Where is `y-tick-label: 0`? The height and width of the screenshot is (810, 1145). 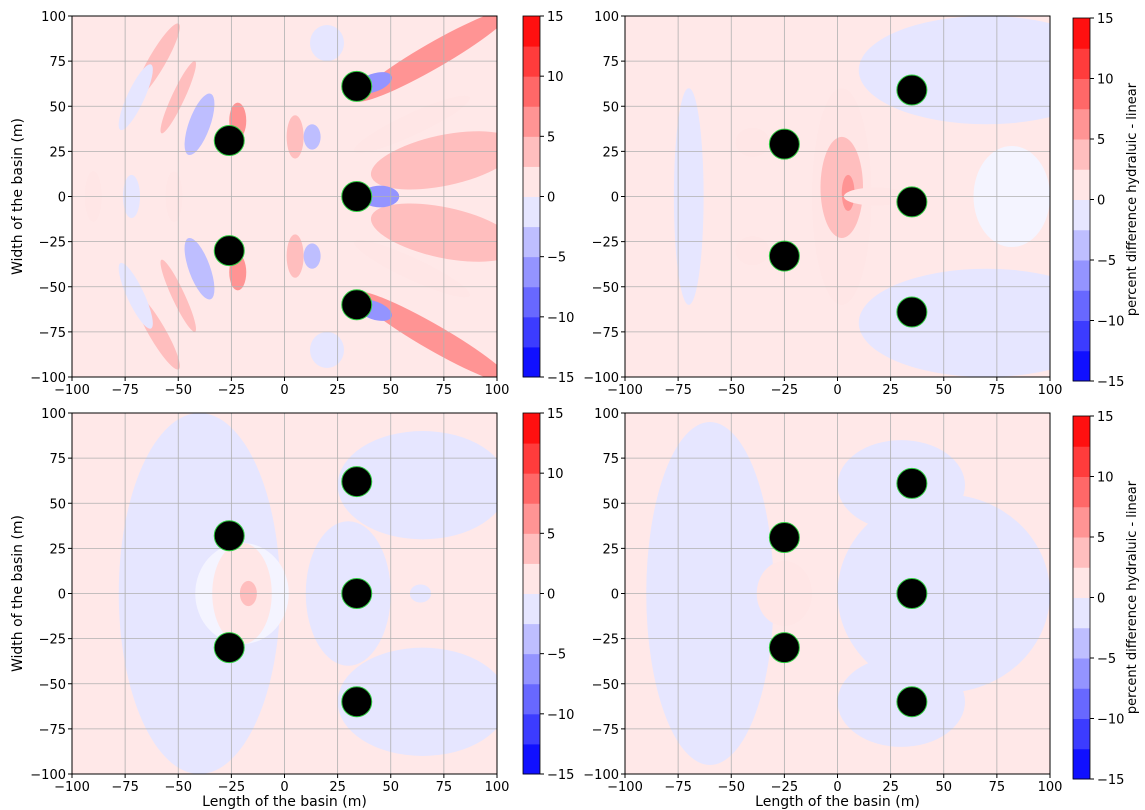
y-tick-label: 0 is located at coordinates (62, 198).